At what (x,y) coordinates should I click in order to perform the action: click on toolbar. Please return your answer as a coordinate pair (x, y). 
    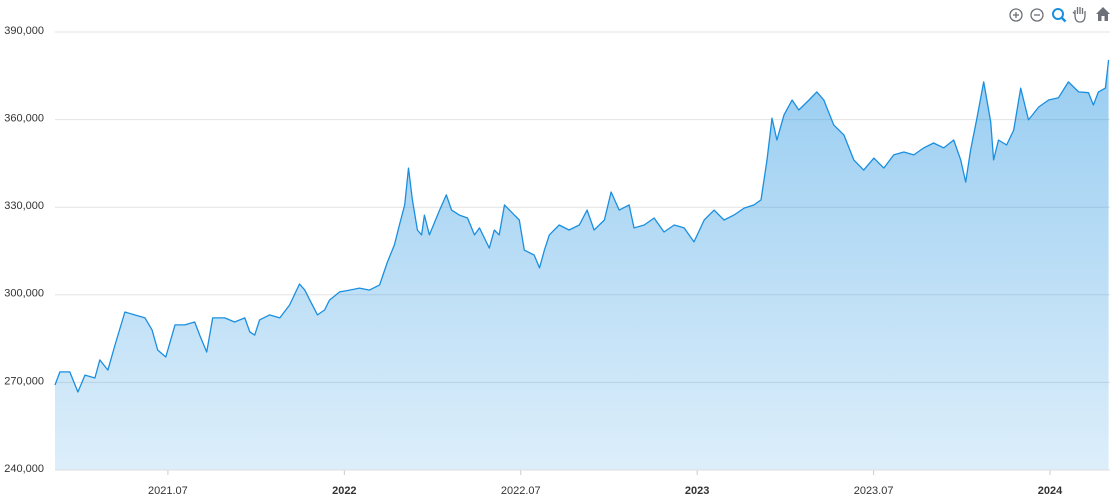
    Looking at the image, I should click on (1059, 15).